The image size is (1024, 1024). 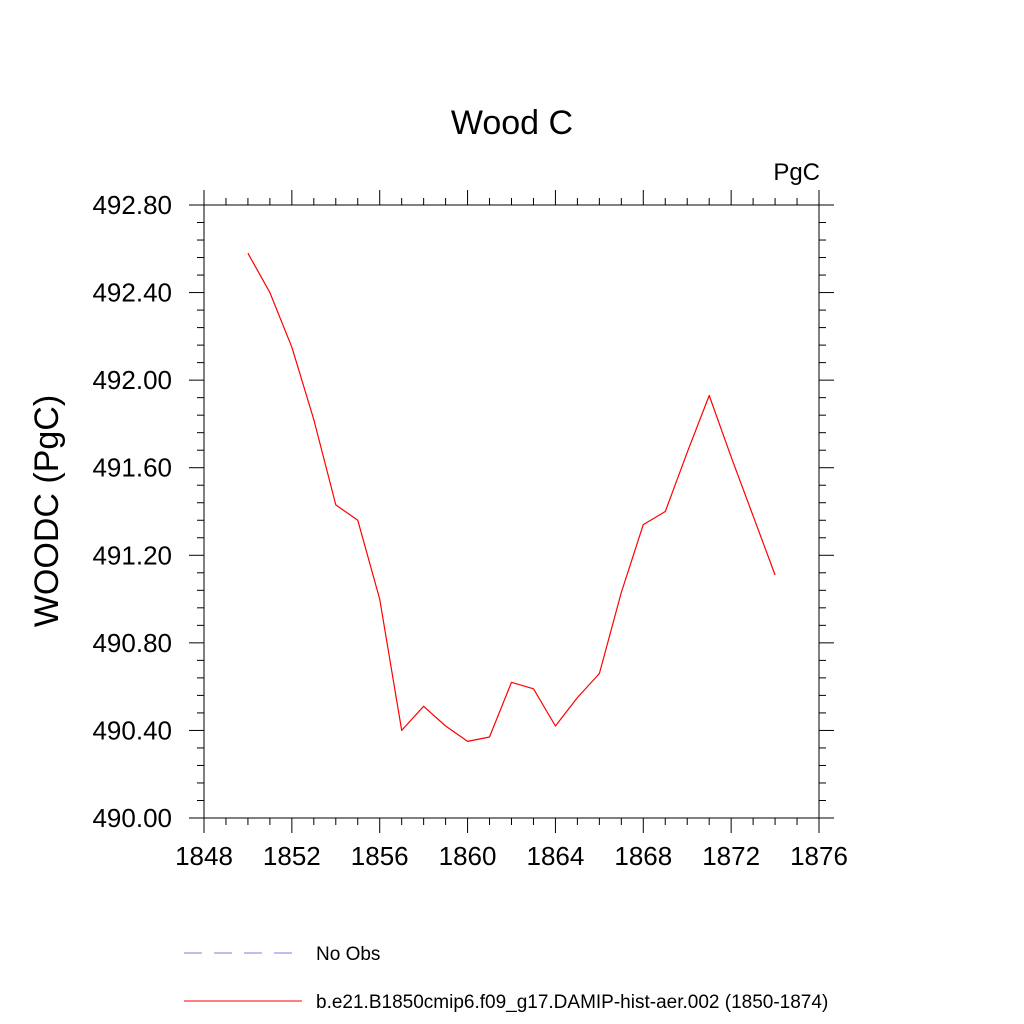 I want to click on legend-label: No Obs, so click(x=348, y=954).